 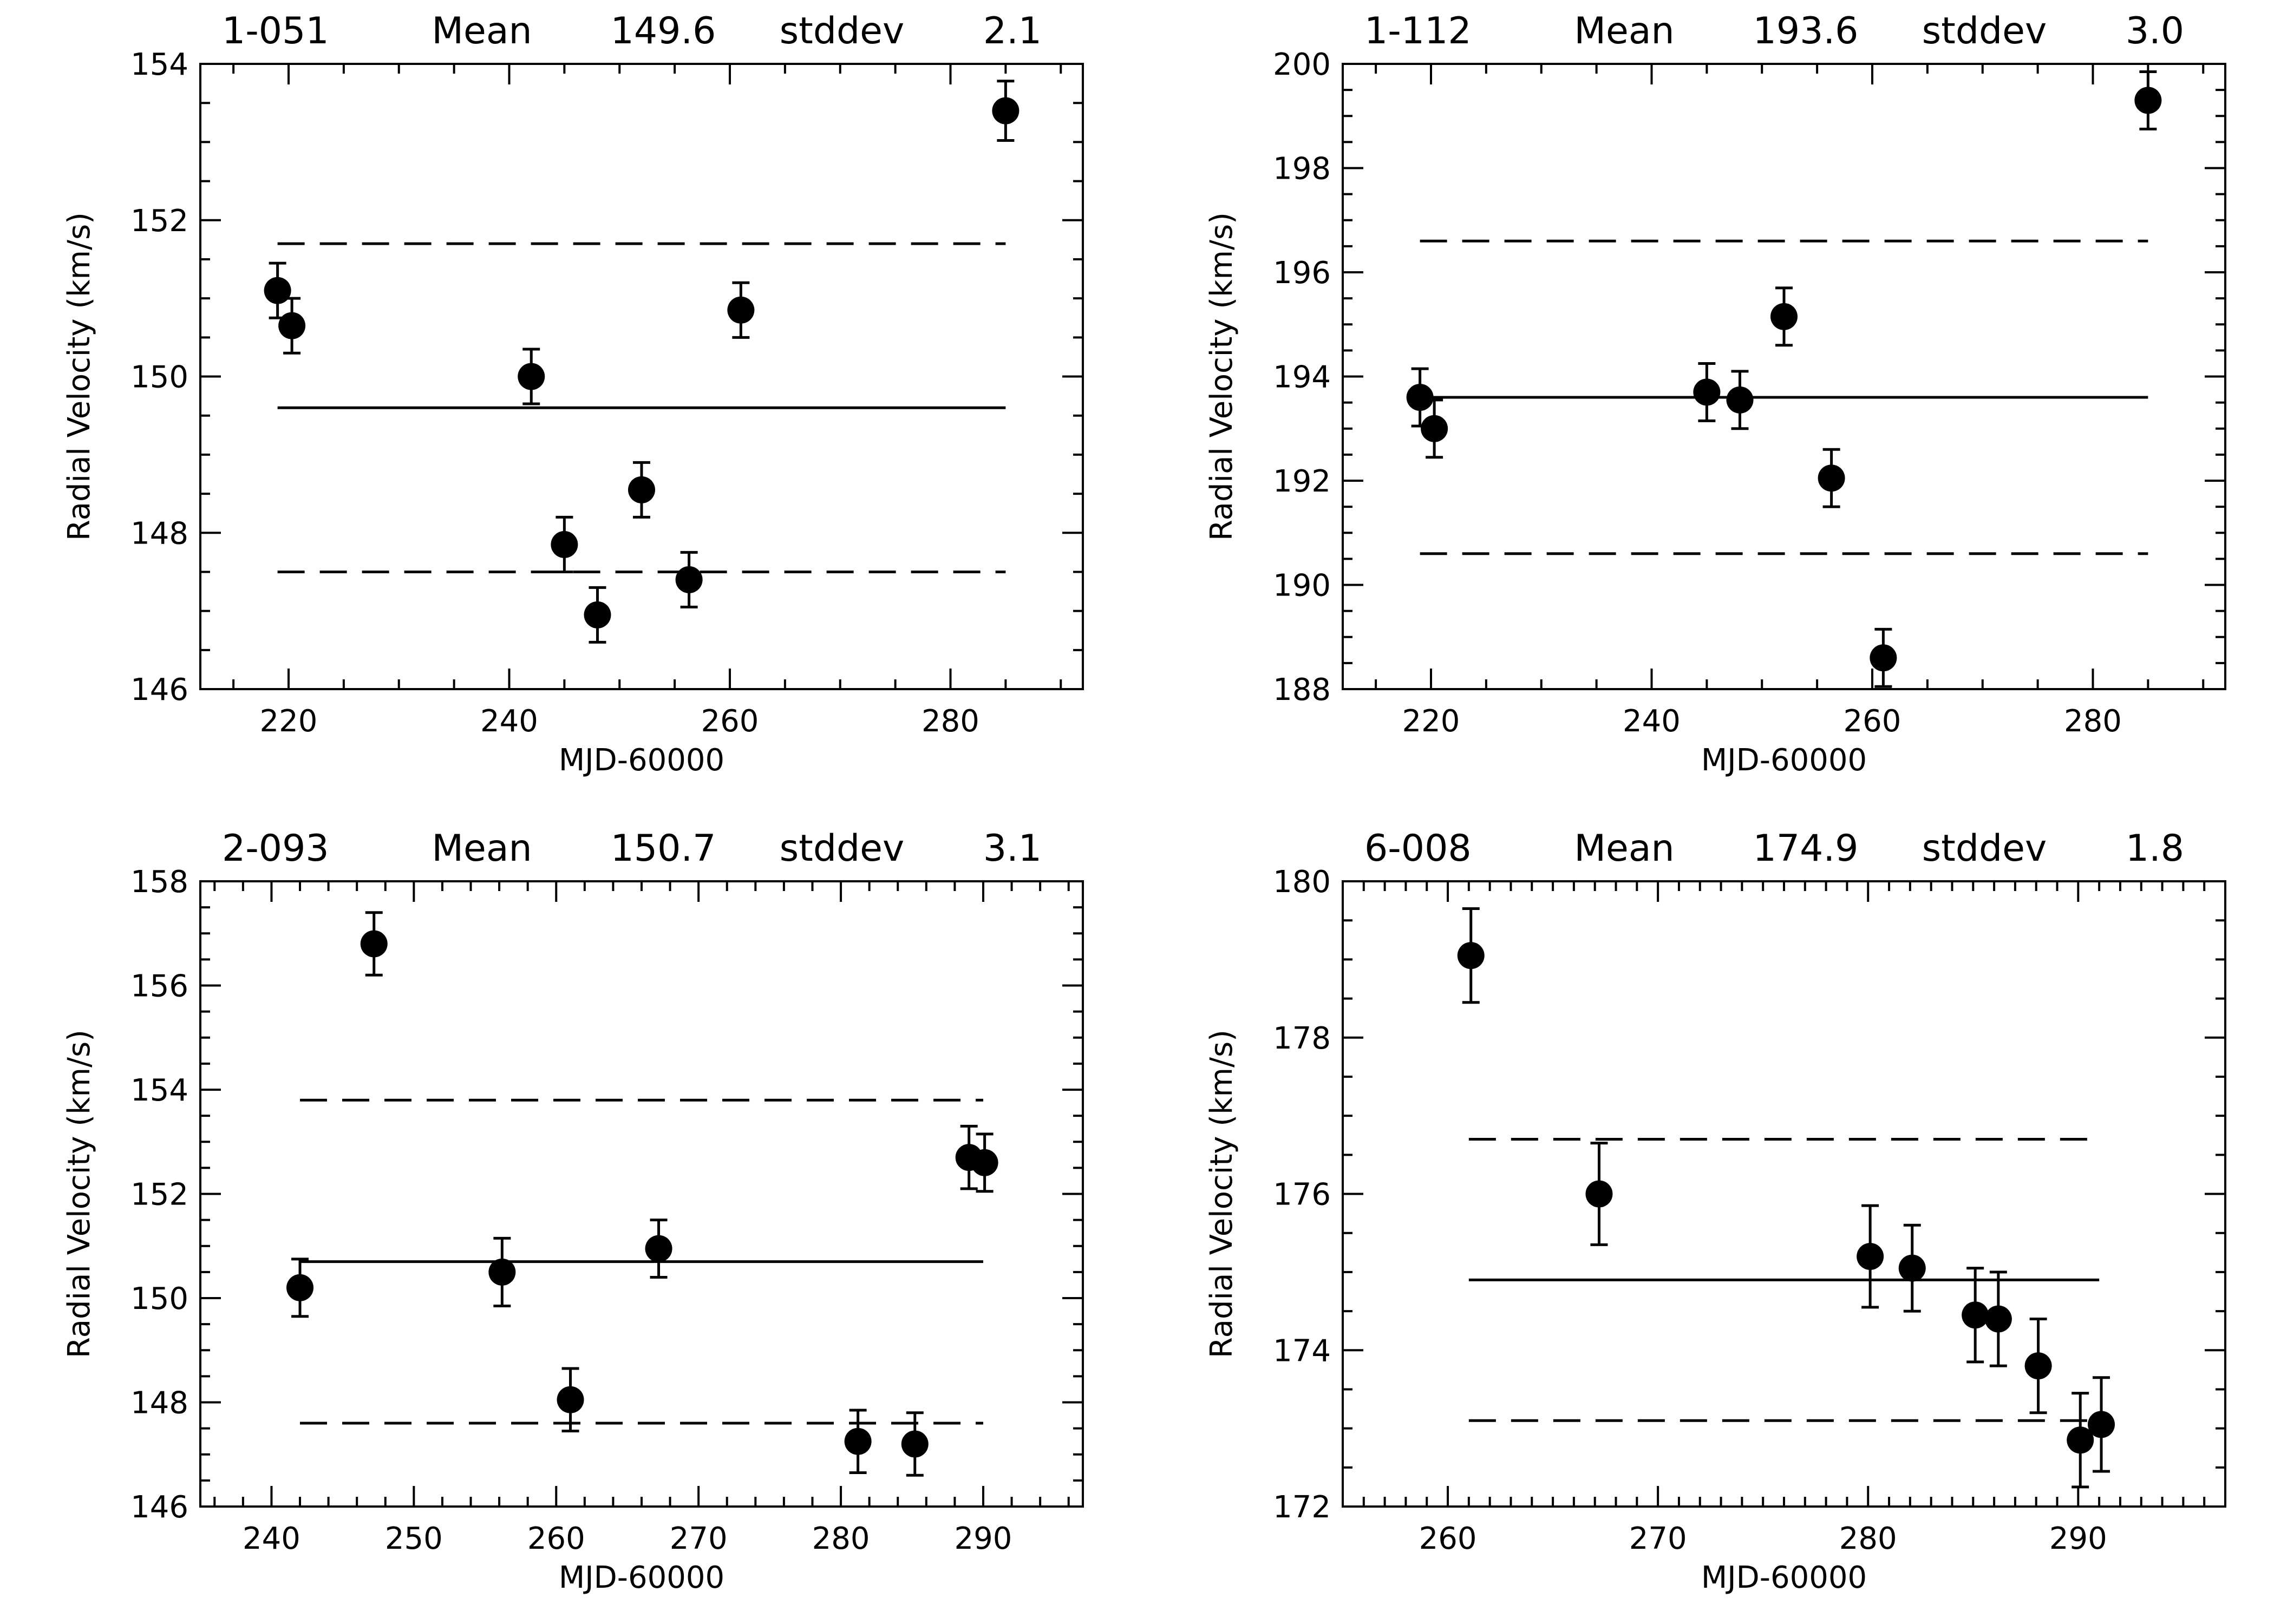 What do you see at coordinates (1302, 273) in the screenshot?
I see `y-tick-label: 196` at bounding box center [1302, 273].